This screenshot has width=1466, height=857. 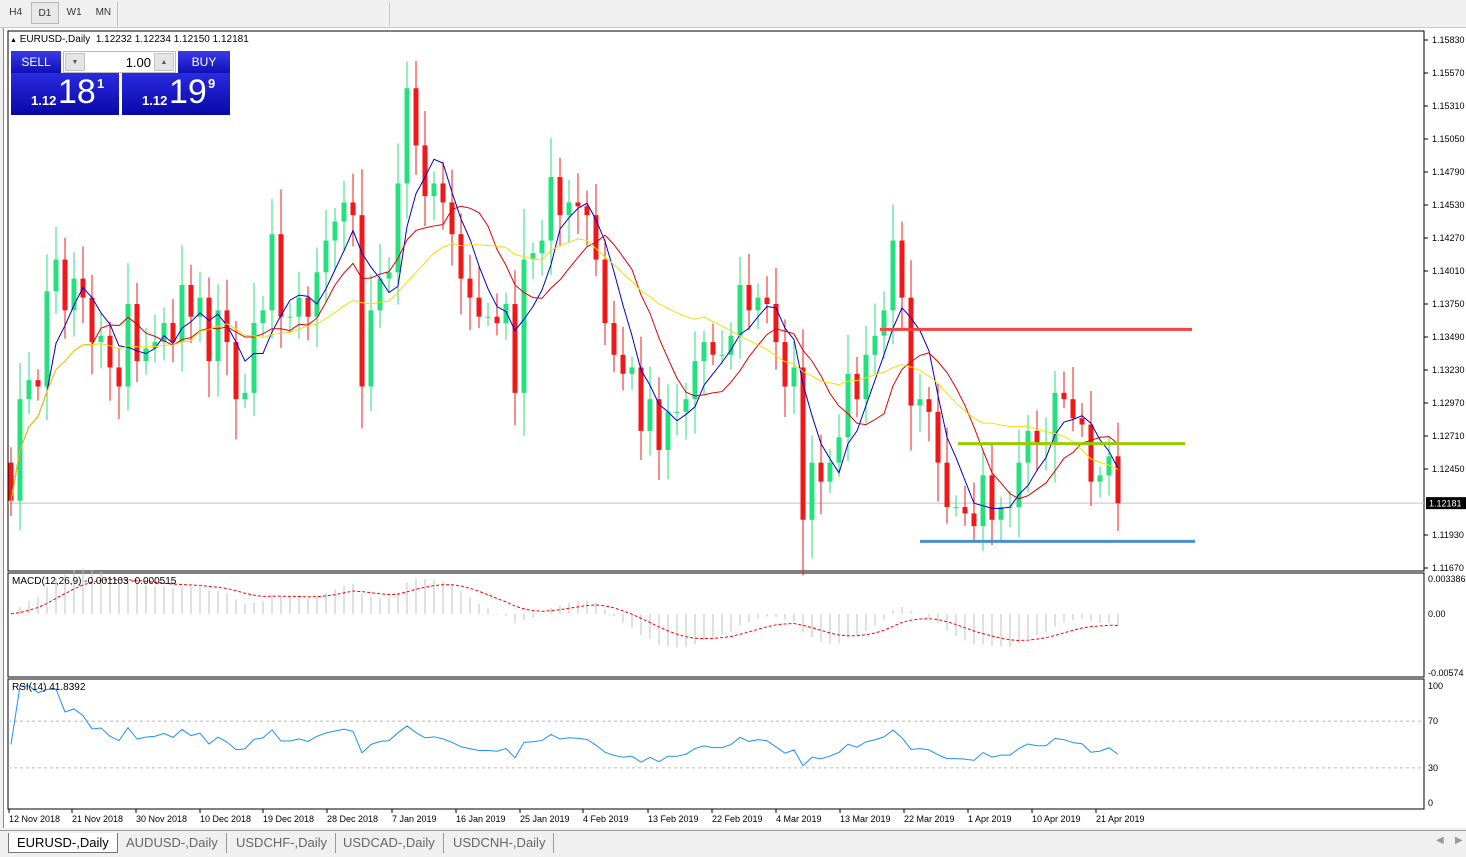 What do you see at coordinates (1448, 73) in the screenshot?
I see `price-tick-label: 1.15570` at bounding box center [1448, 73].